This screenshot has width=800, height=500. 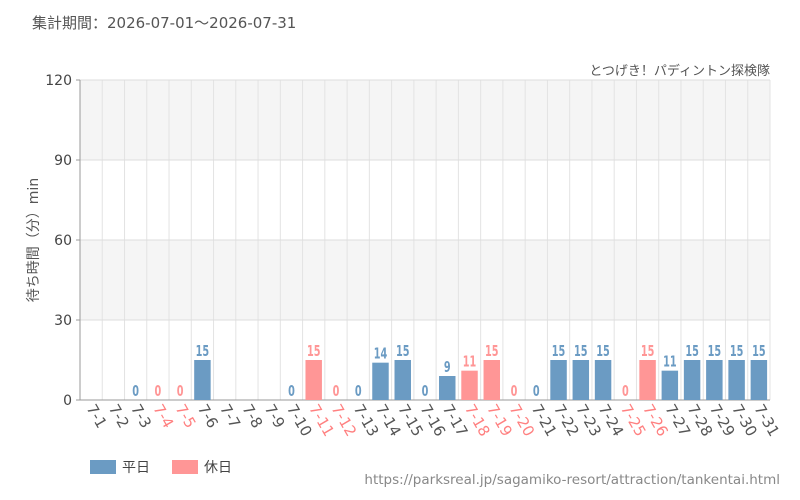 I want to click on y-tick-label: 60, so click(x=63, y=241).